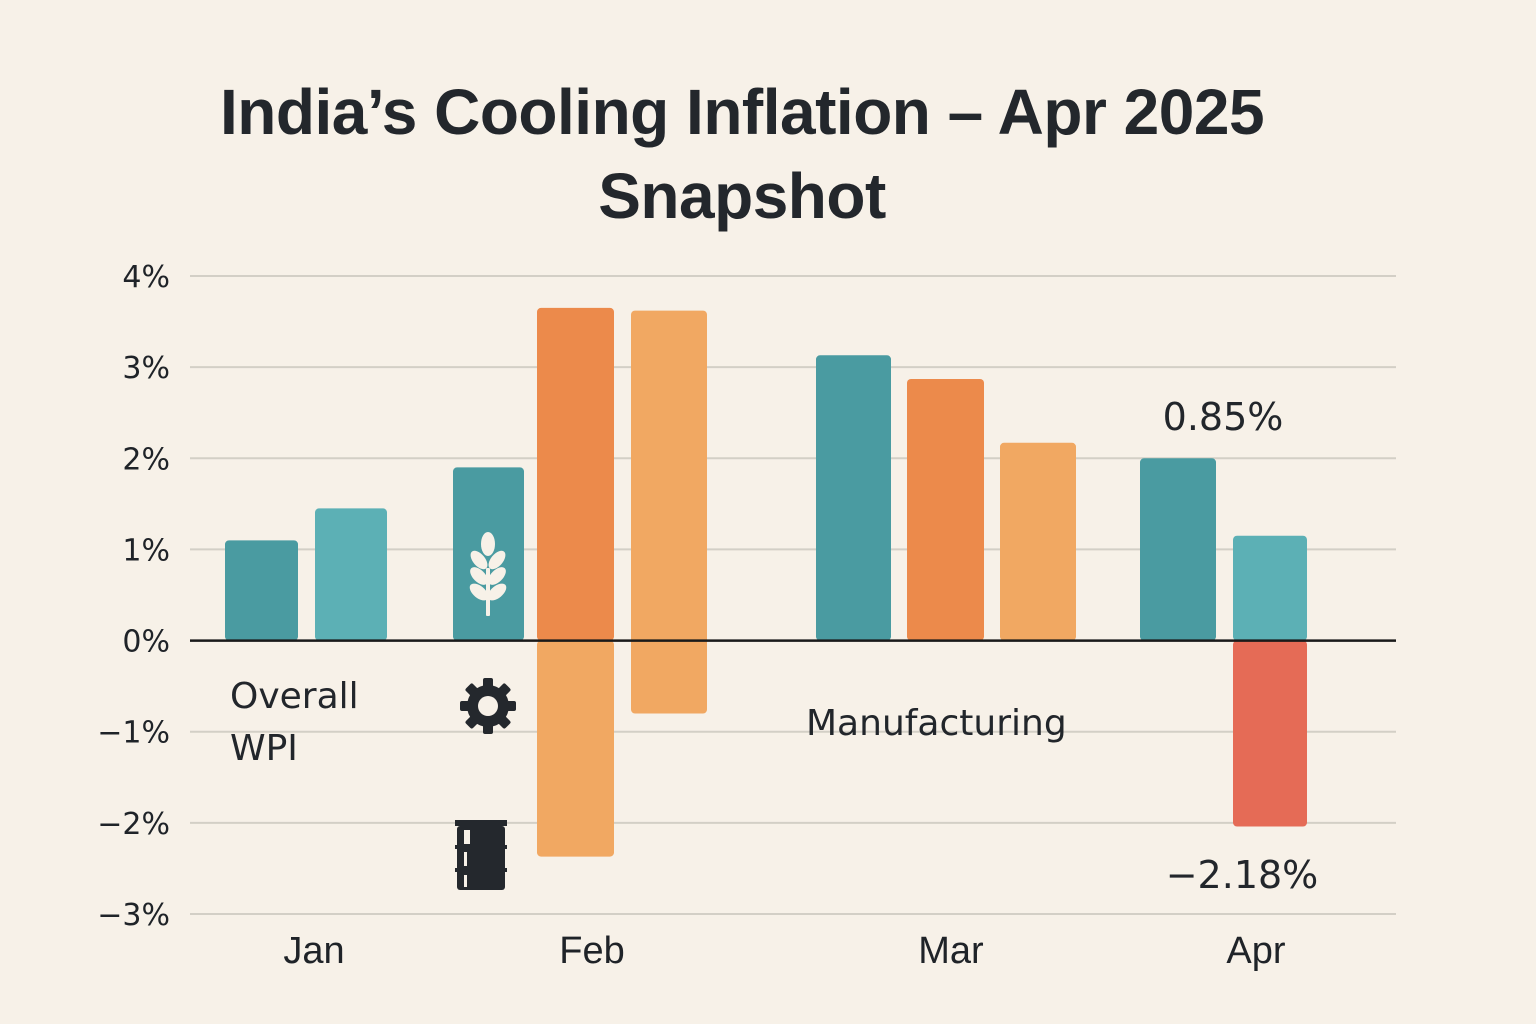 The width and height of the screenshot is (1536, 1024). Describe the element at coordinates (146, 459) in the screenshot. I see `y-tick-label: 2%` at that location.